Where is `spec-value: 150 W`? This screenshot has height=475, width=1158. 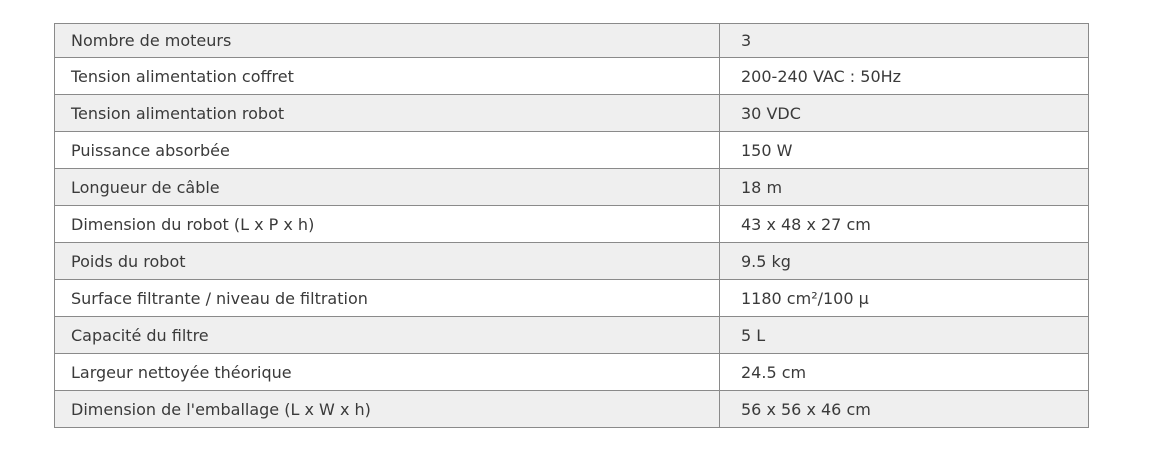
spec-value: 150 W is located at coordinates (904, 150).